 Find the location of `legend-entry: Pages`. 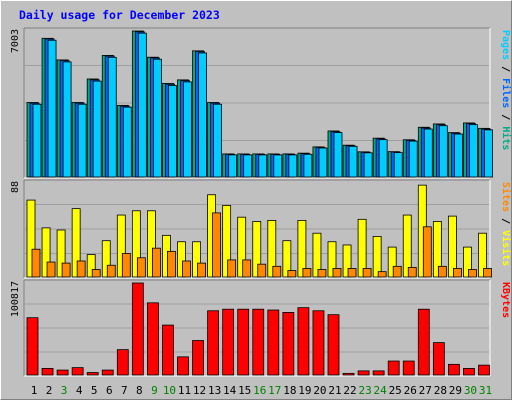

legend-entry: Pages is located at coordinates (505, 45).